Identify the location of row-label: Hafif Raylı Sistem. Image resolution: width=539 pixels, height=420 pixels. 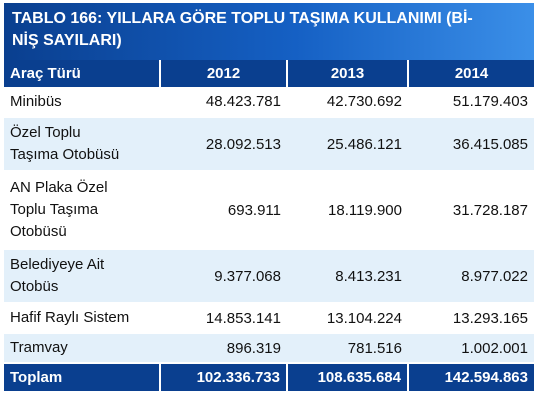
(82, 318).